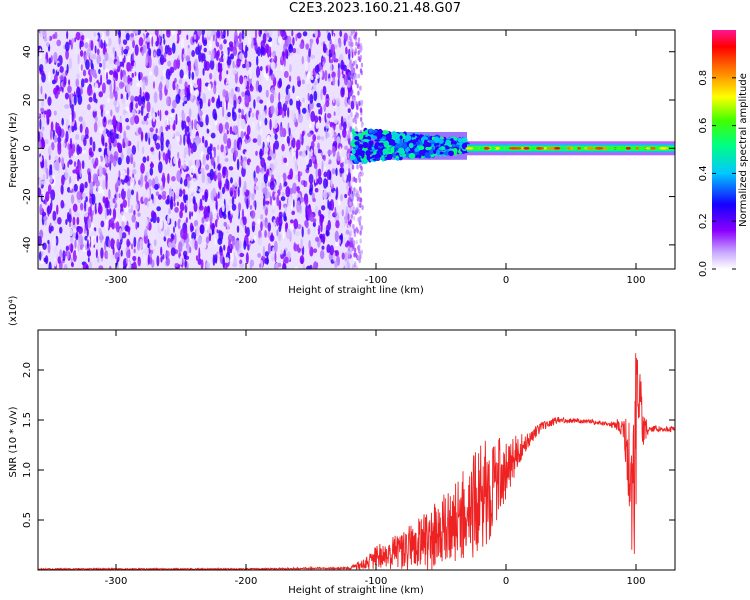 The width and height of the screenshot is (750, 600). Describe the element at coordinates (717, 173) in the screenshot. I see `colorbar-ticks: 0.0 0.2 0.4 0.6 0.8` at that location.